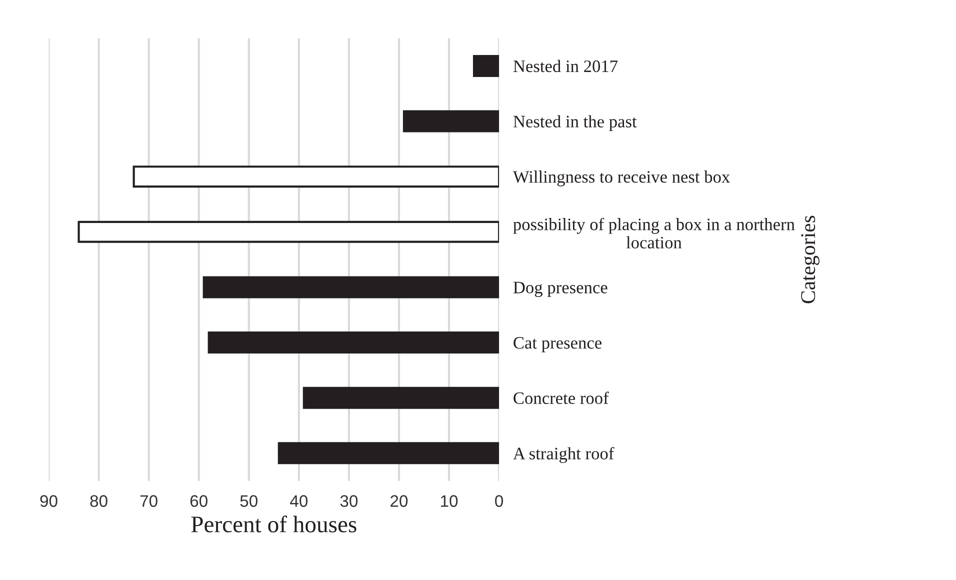 This screenshot has width=956, height=580. Describe the element at coordinates (299, 501) in the screenshot. I see `x-tick-label: 40` at that location.